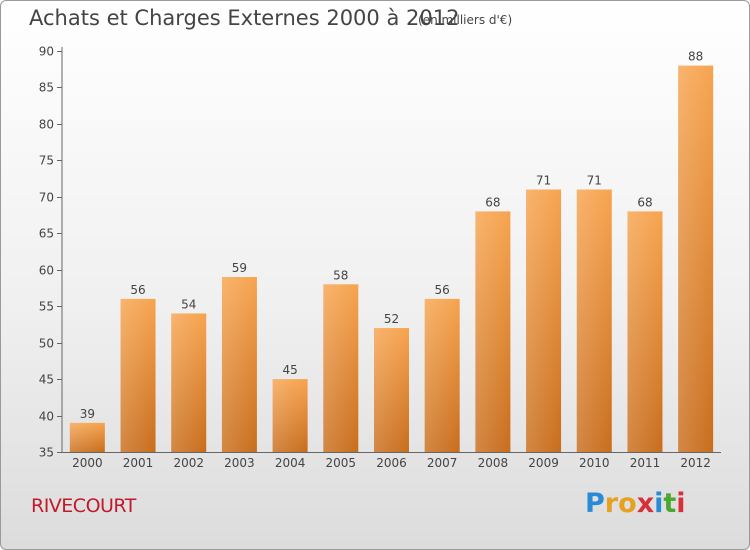 This screenshot has width=750, height=550. What do you see at coordinates (290, 463) in the screenshot?
I see `x-tick-label: 2004` at bounding box center [290, 463].